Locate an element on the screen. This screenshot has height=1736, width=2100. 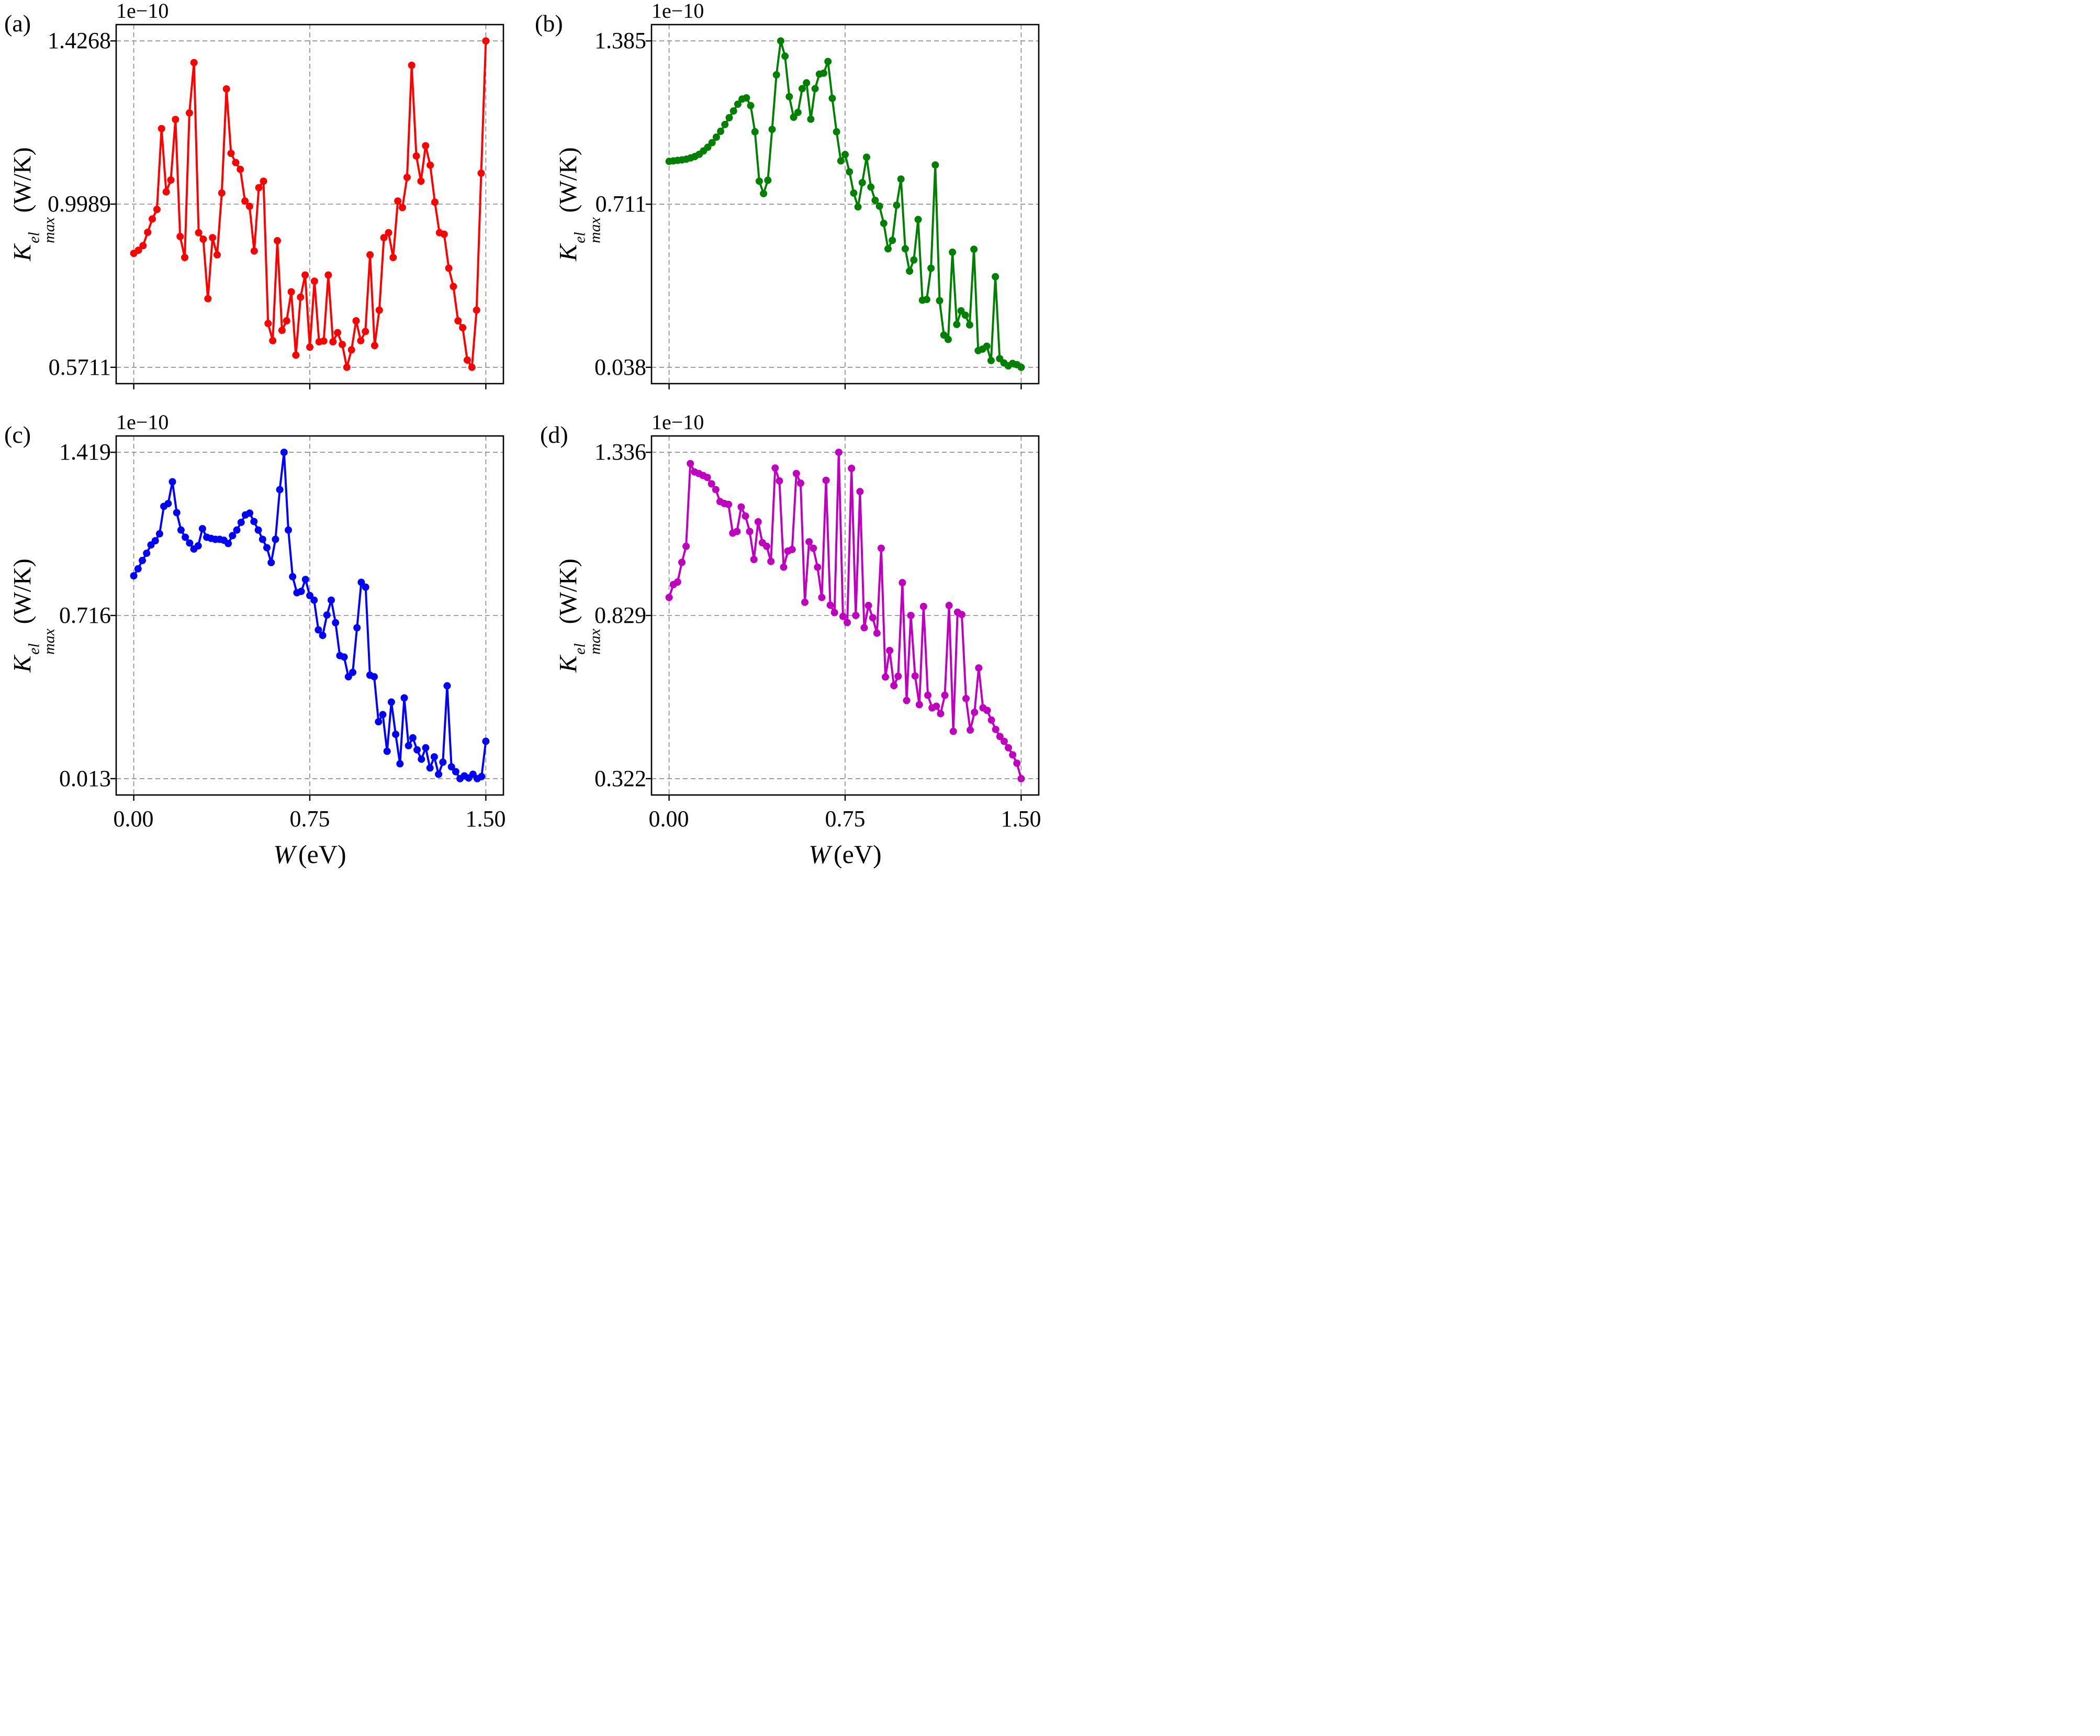
y-axis-scale-offset: 1e−10 is located at coordinates (678, 11).